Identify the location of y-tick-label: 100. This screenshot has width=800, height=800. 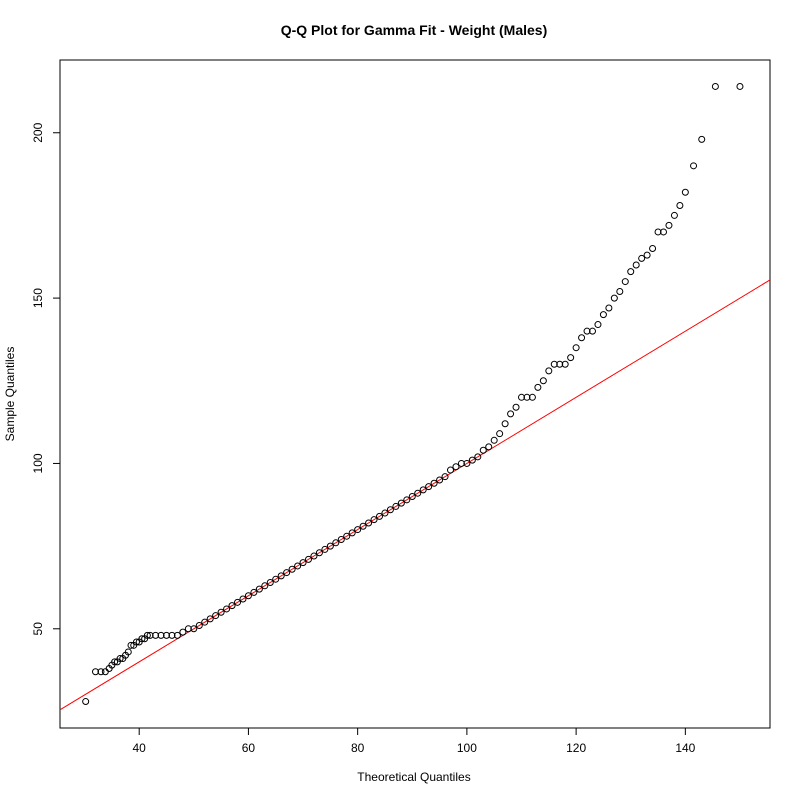
(38, 463).